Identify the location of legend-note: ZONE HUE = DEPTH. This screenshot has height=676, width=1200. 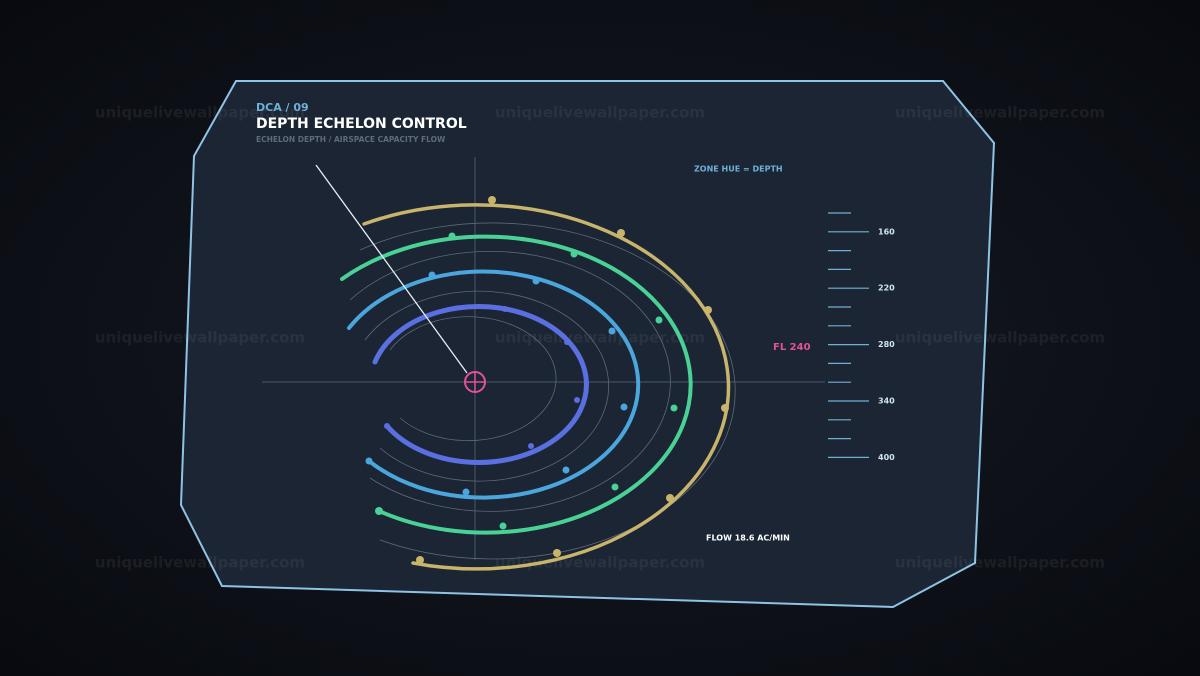
(738, 169).